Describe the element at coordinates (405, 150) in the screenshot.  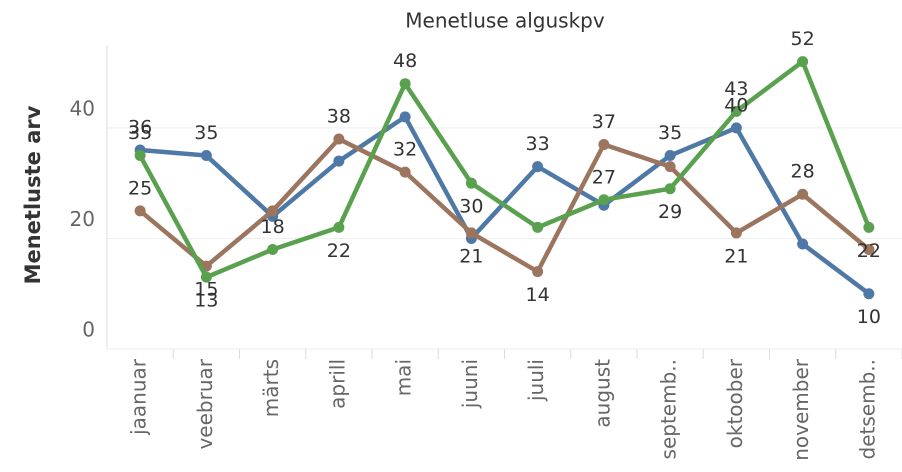
I see `data-label: 32` at that location.